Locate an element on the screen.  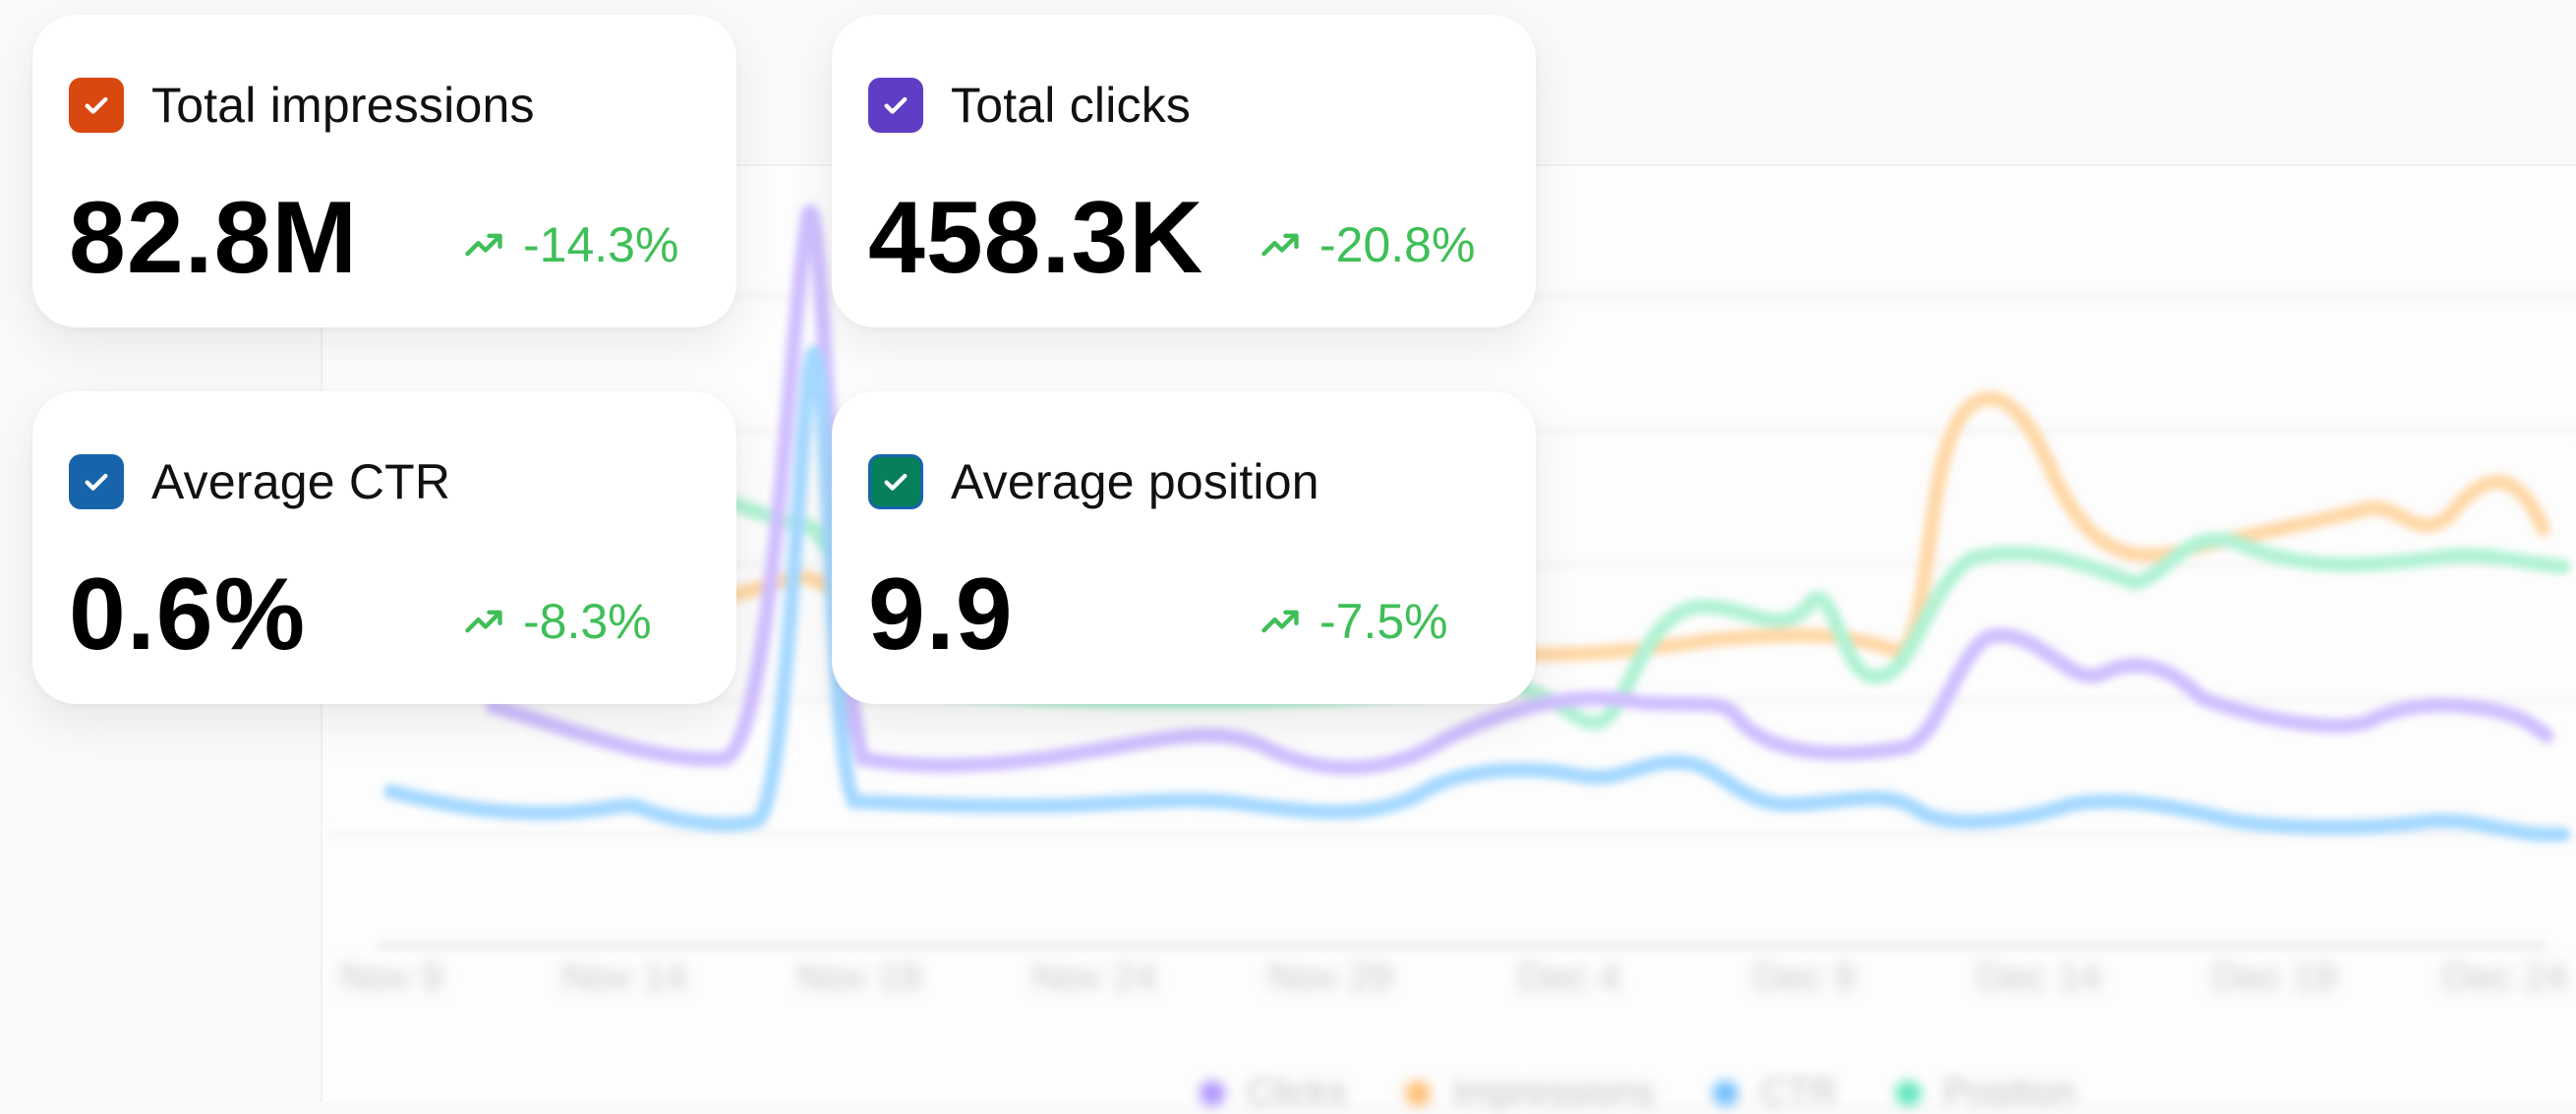
metric-card-clicks: Total clicks 458.3K -20.8% is located at coordinates (1184, 171).